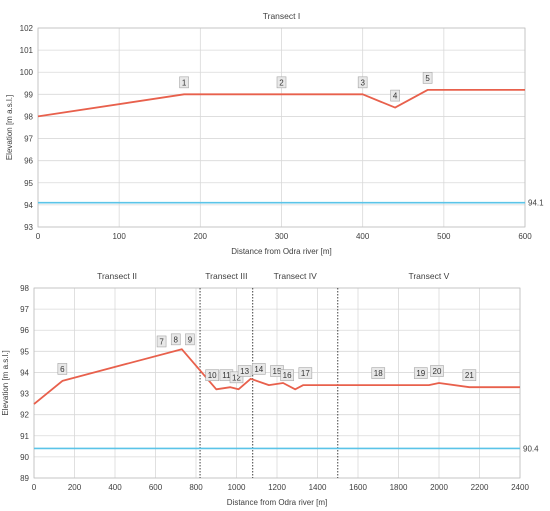 This screenshot has height=511, width=550. I want to click on point-label: 8, so click(176, 339).